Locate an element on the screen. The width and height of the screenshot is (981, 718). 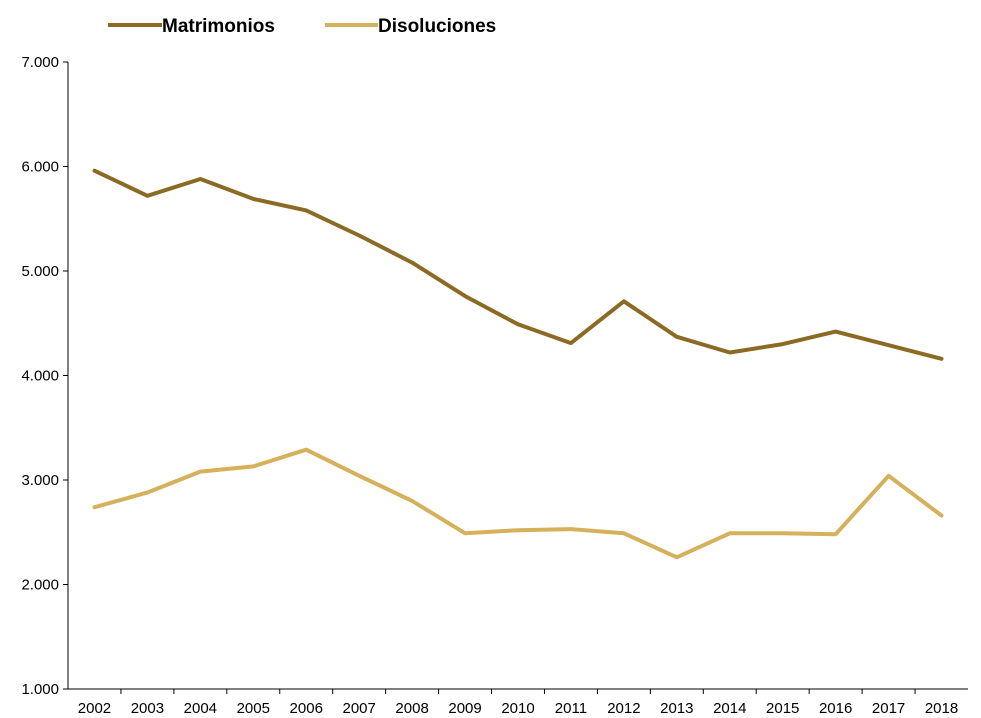
y-tick-label: 6.000 is located at coordinates (40, 167).